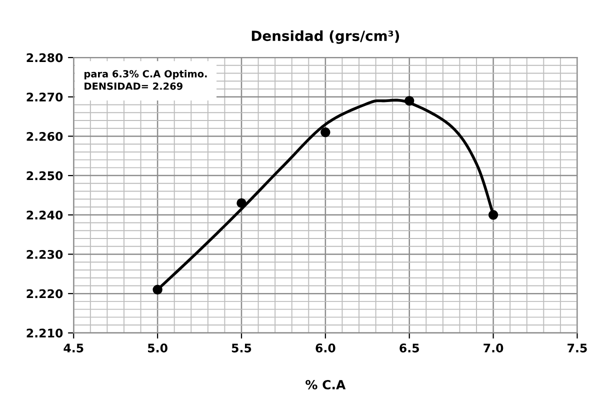 The width and height of the screenshot is (589, 411). Describe the element at coordinates (158, 348) in the screenshot. I see `x-tick-label: 5.0` at that location.